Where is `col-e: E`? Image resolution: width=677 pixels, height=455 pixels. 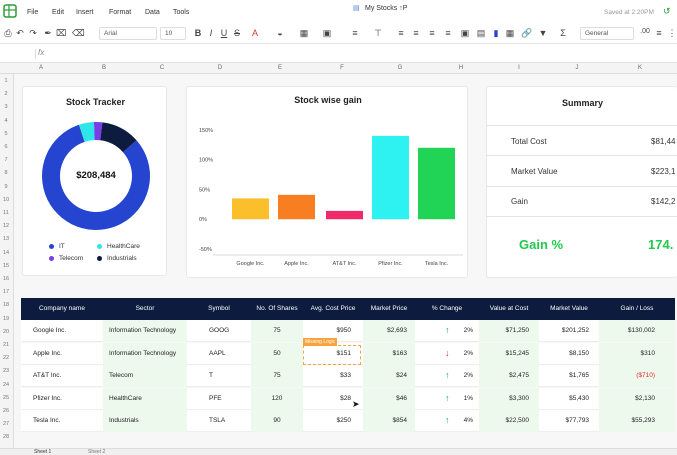 col-e: E is located at coordinates (279, 68).